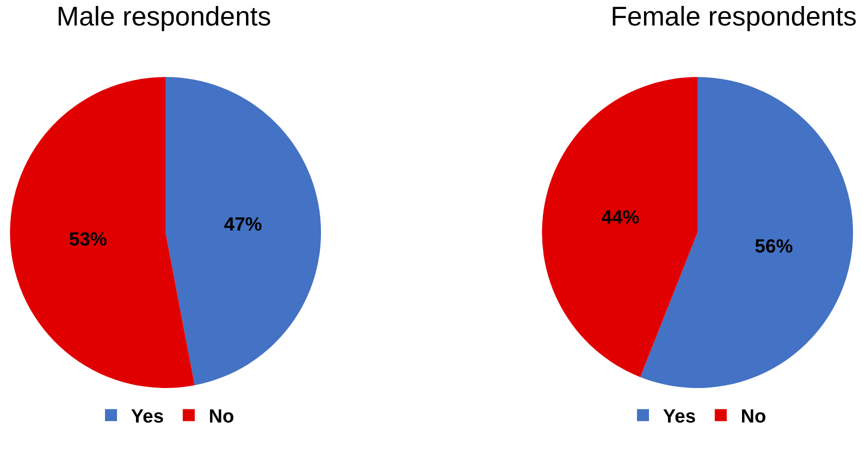  What do you see at coordinates (164, 17) in the screenshot?
I see `chart-title: Male respondents` at bounding box center [164, 17].